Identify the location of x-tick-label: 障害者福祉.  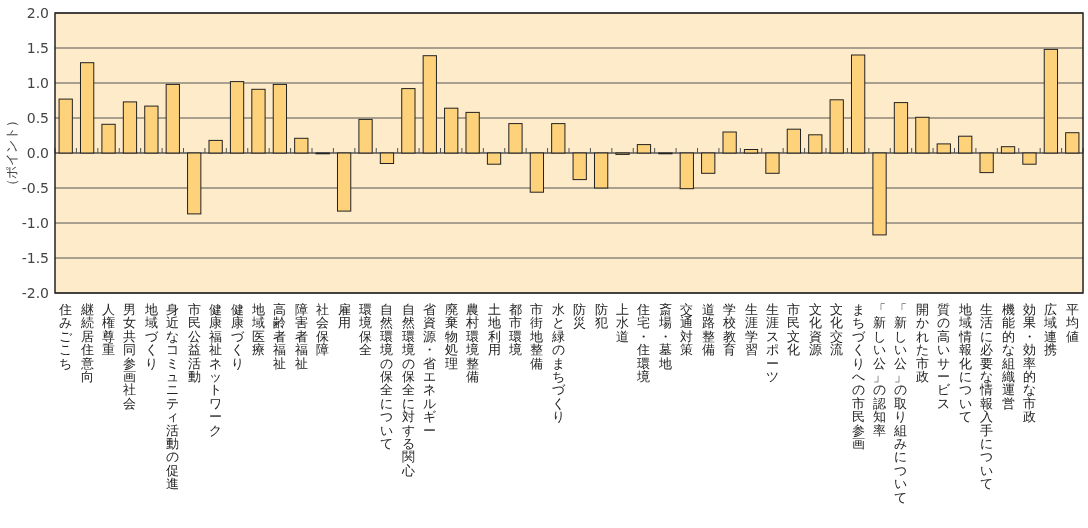
(301, 336).